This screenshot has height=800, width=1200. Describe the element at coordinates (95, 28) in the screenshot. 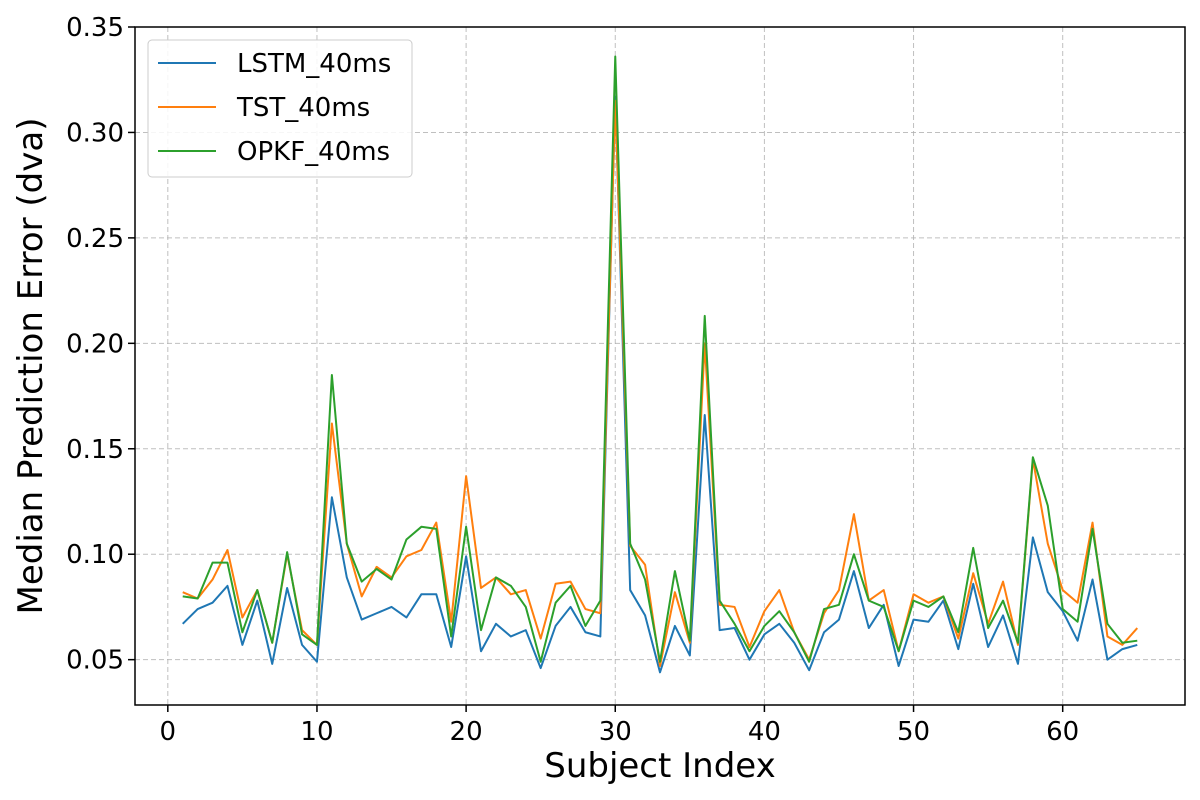

I see `y-tick-label: 0.35` at that location.